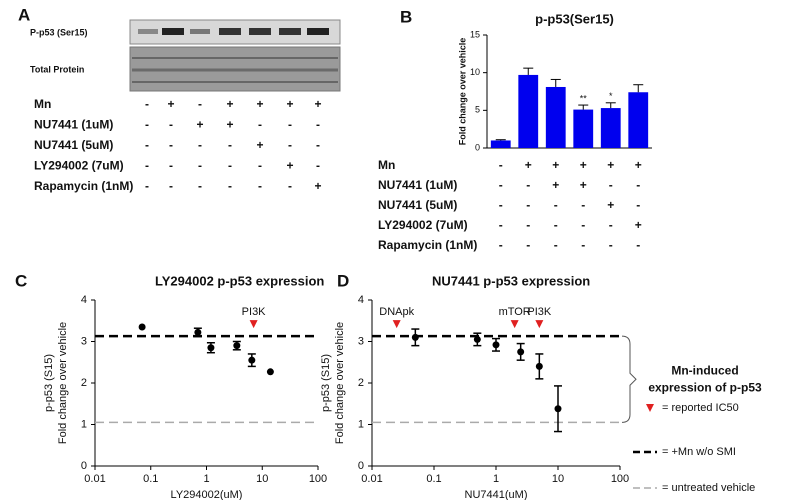 The image size is (800, 500). Describe the element at coordinates (239, 280) in the screenshot. I see `chart-title: LY294002 p-p53 expression` at that location.